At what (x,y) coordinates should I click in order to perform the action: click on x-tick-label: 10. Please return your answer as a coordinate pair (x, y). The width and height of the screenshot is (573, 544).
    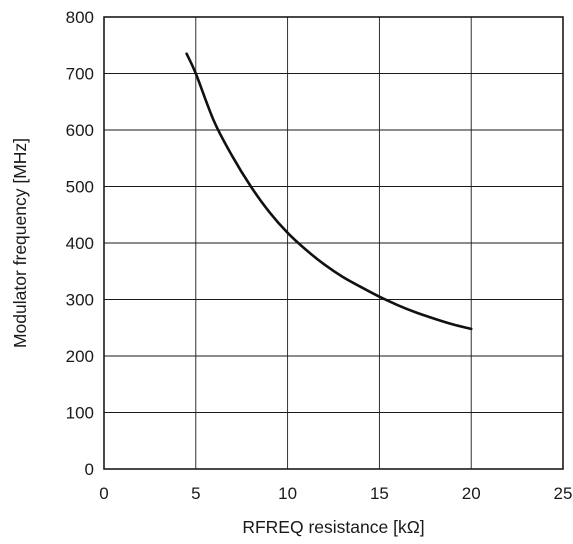
    Looking at the image, I should click on (287, 493).